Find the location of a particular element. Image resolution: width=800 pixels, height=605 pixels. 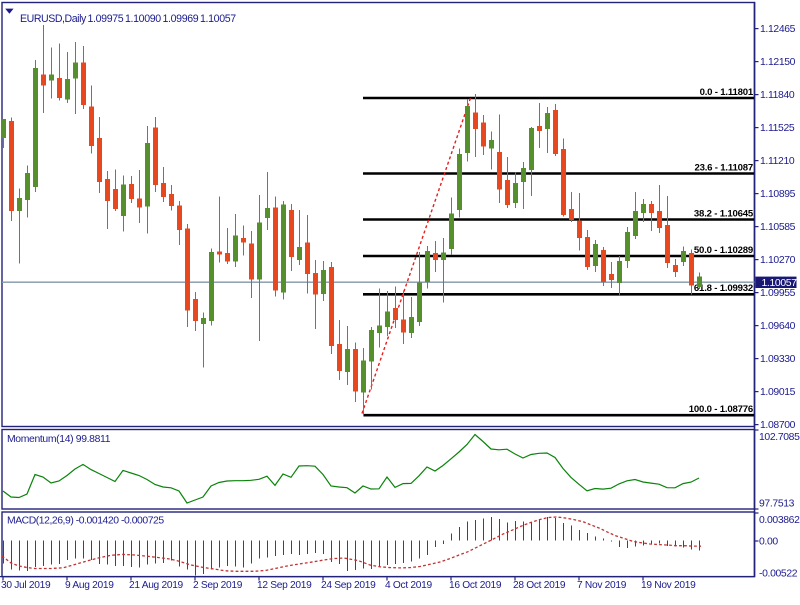

svg-text: 19 Nov 2019 is located at coordinates (668, 585).